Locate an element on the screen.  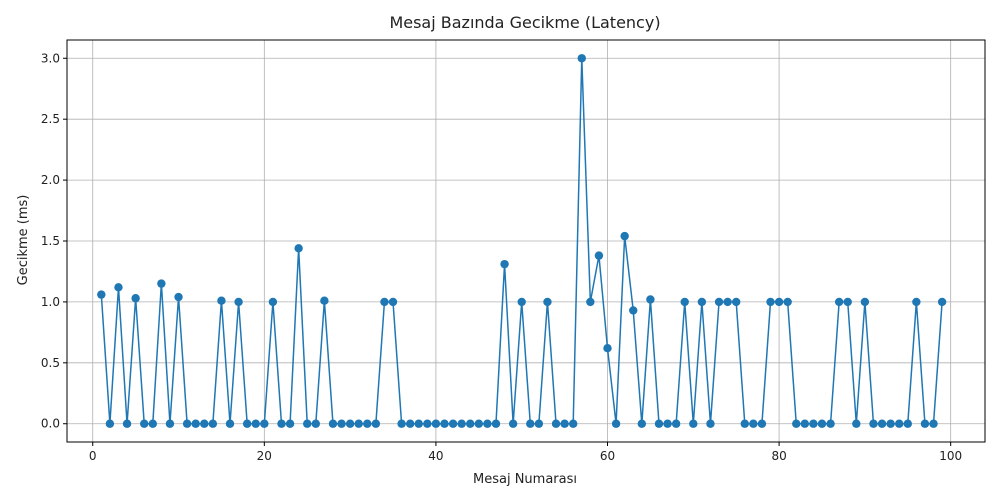
y-tick-label: 0.5 is located at coordinates (50, 363).